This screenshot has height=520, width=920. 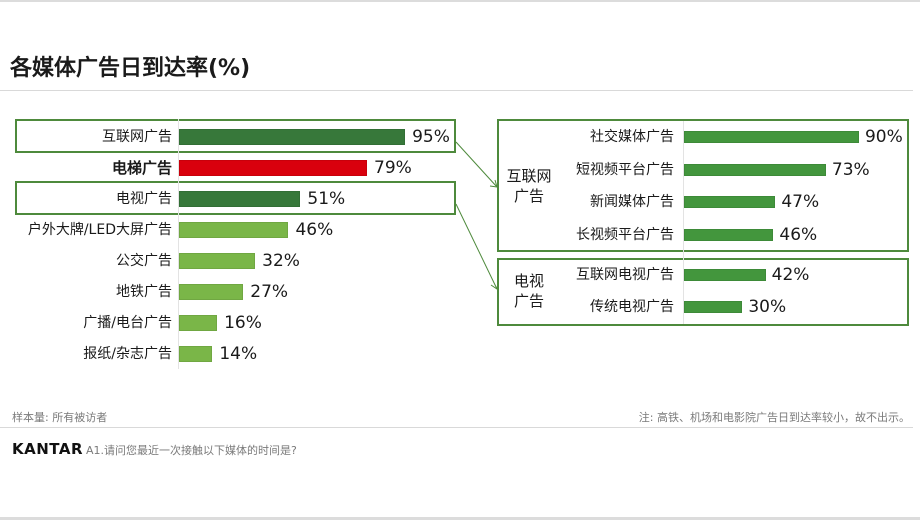 I want to click on row-label: 报纸/杂志广告, so click(x=127, y=354).